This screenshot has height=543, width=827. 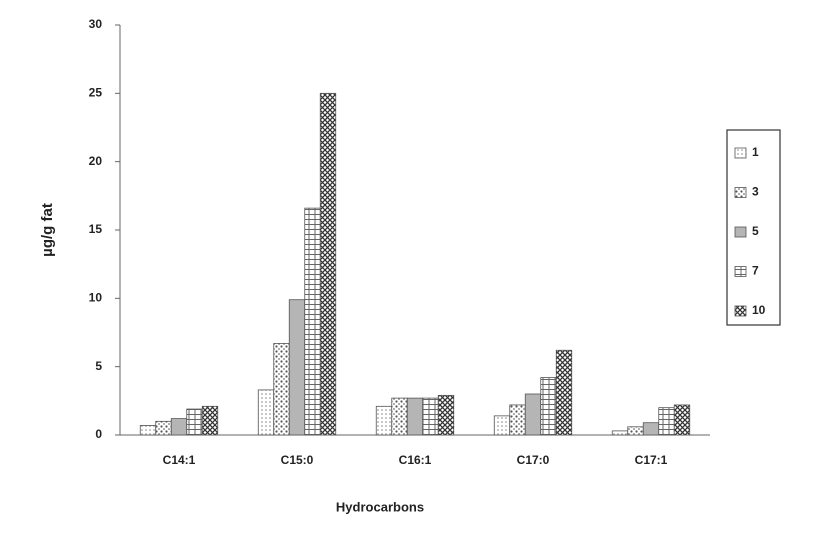 I want to click on x-tick-label: C17:0, so click(x=533, y=460).